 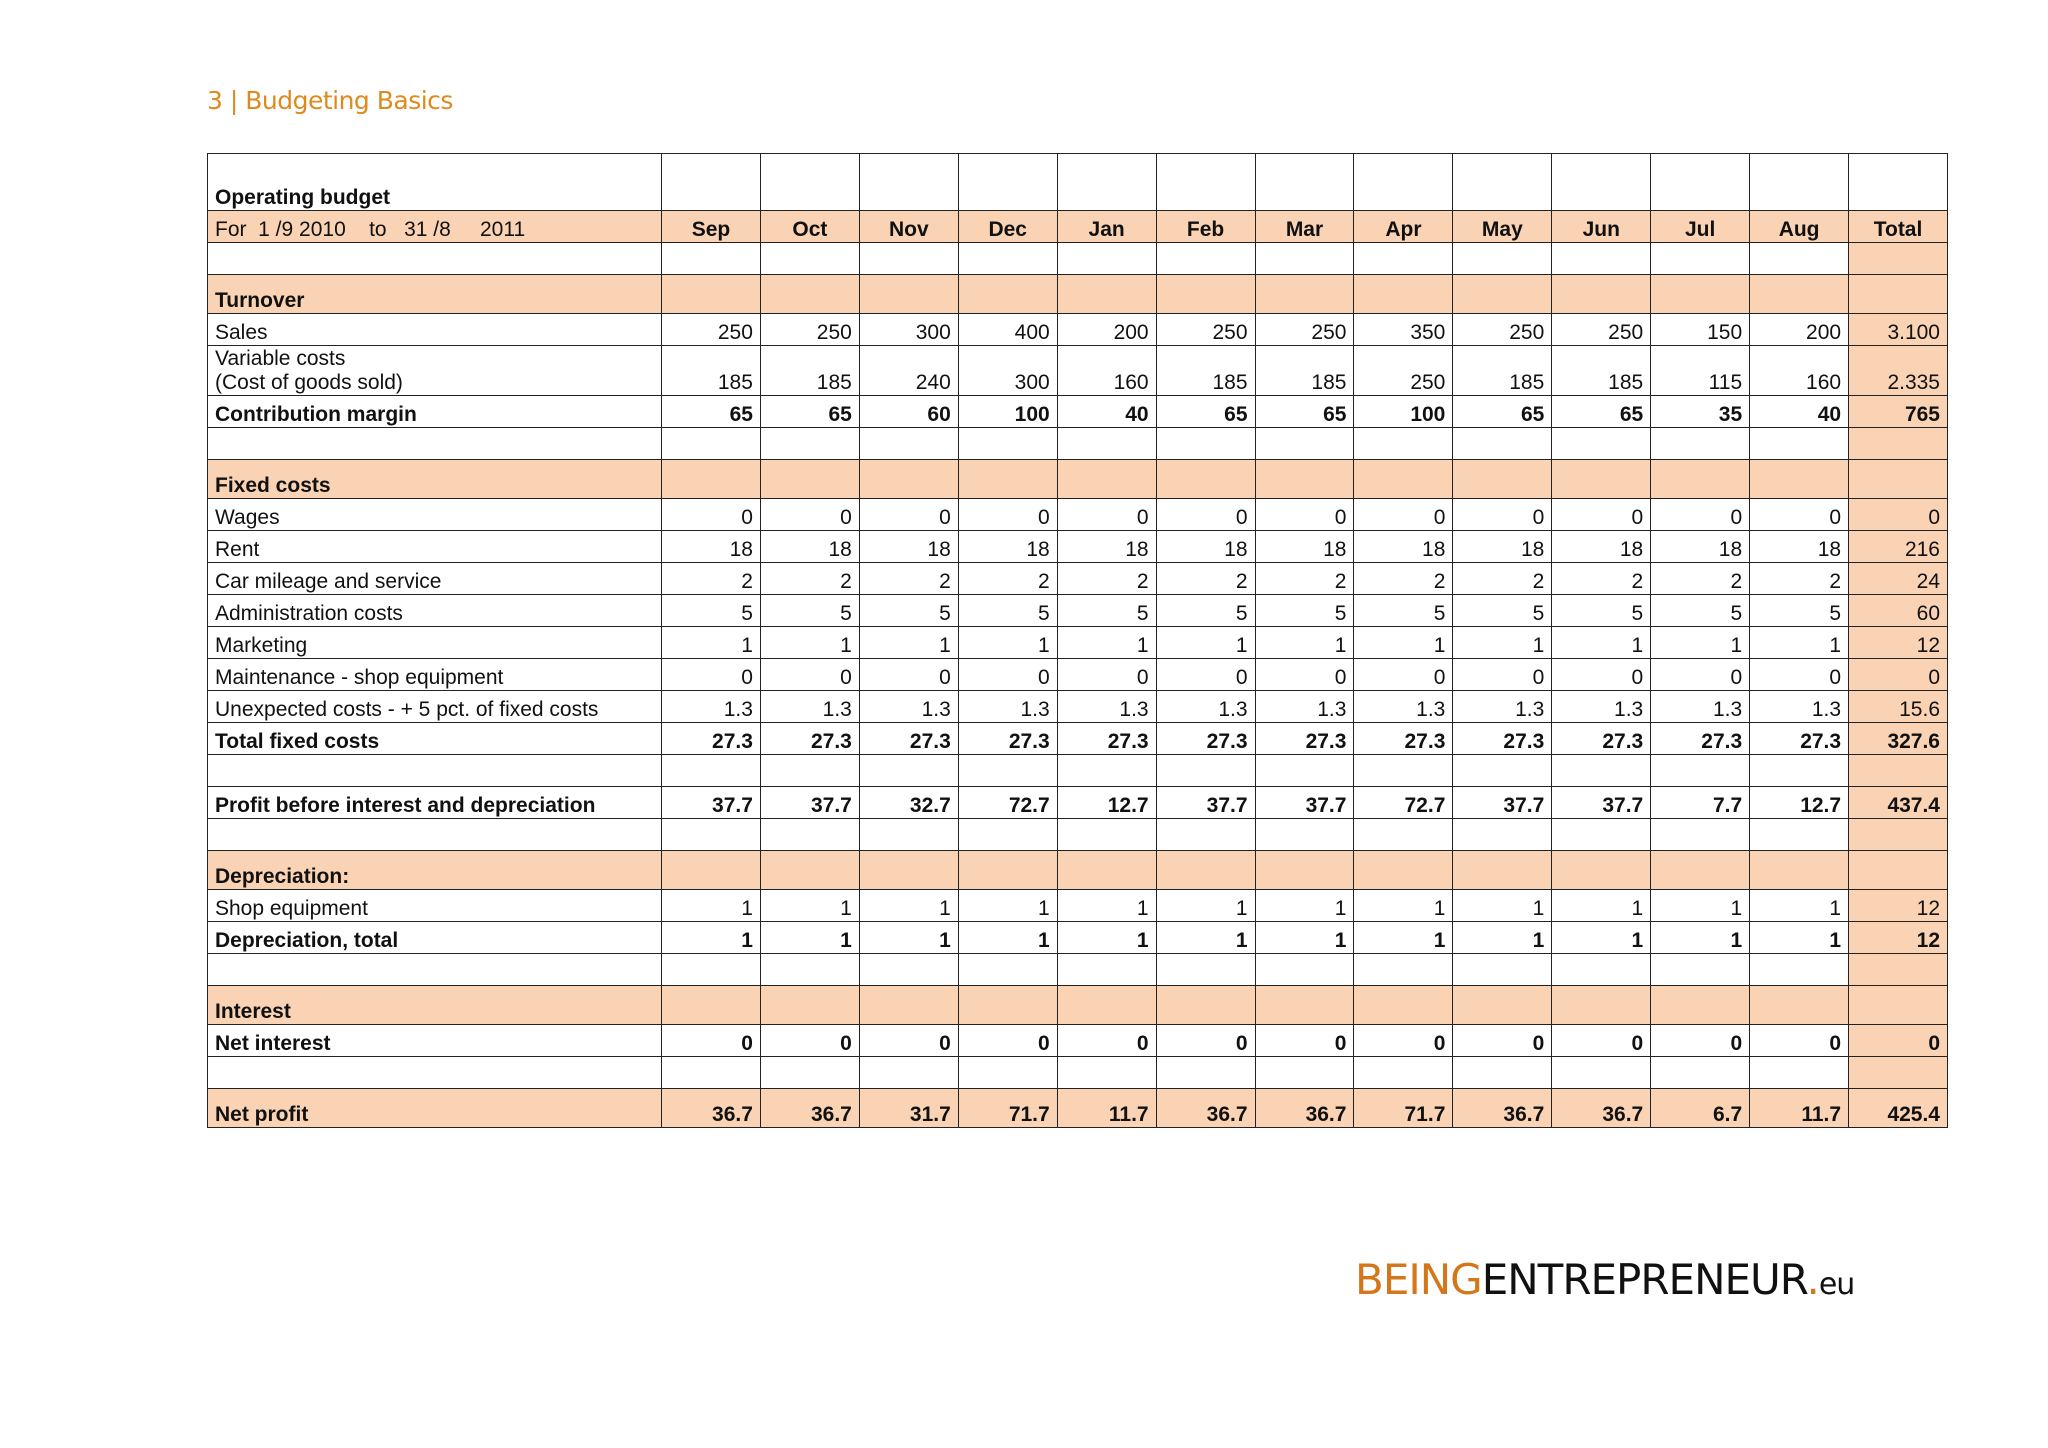 I want to click on table-title-row: Operating budget, so click(x=1077, y=182).